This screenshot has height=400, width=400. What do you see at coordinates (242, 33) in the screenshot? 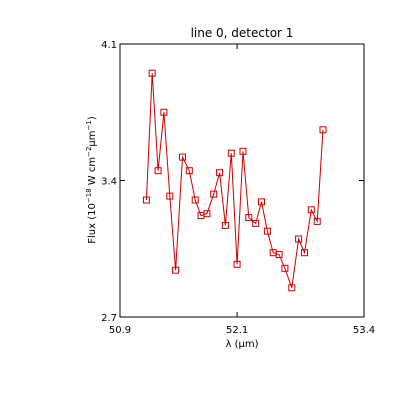
I see `chart-title: line 0, detector 1` at bounding box center [242, 33].